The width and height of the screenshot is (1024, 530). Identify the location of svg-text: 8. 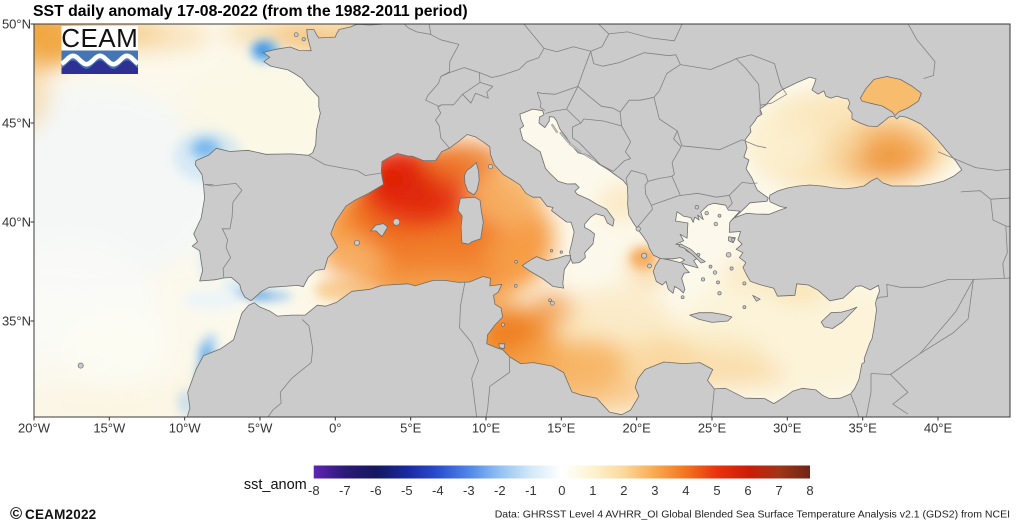
(809, 490).